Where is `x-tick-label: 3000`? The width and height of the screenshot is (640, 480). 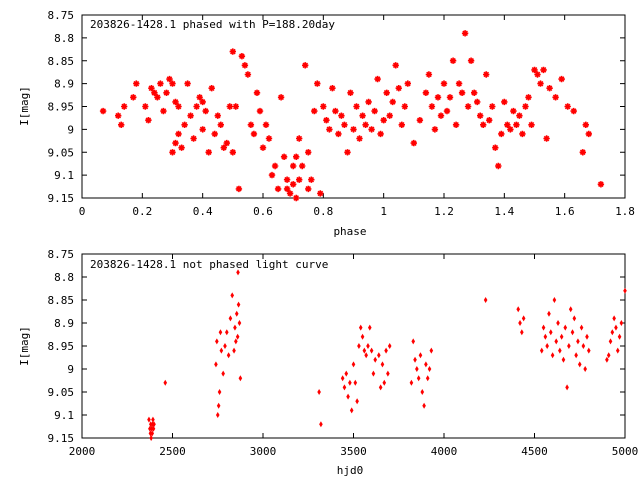
x-tick-label: 3000 is located at coordinates (263, 451).